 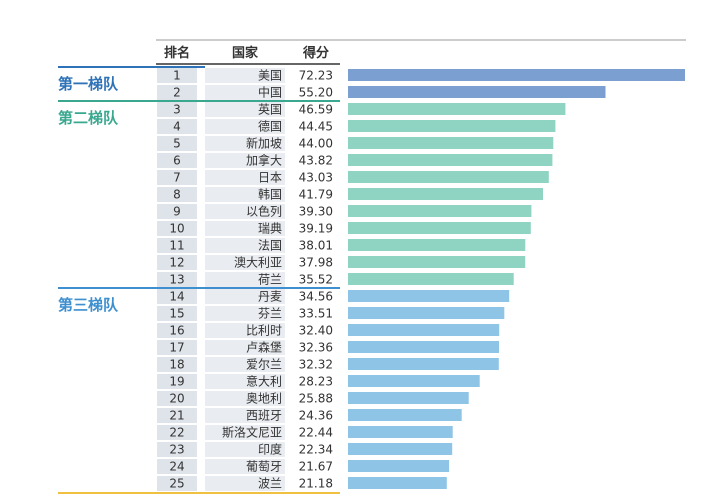 I want to click on rank-label: 24, so click(x=176, y=467).